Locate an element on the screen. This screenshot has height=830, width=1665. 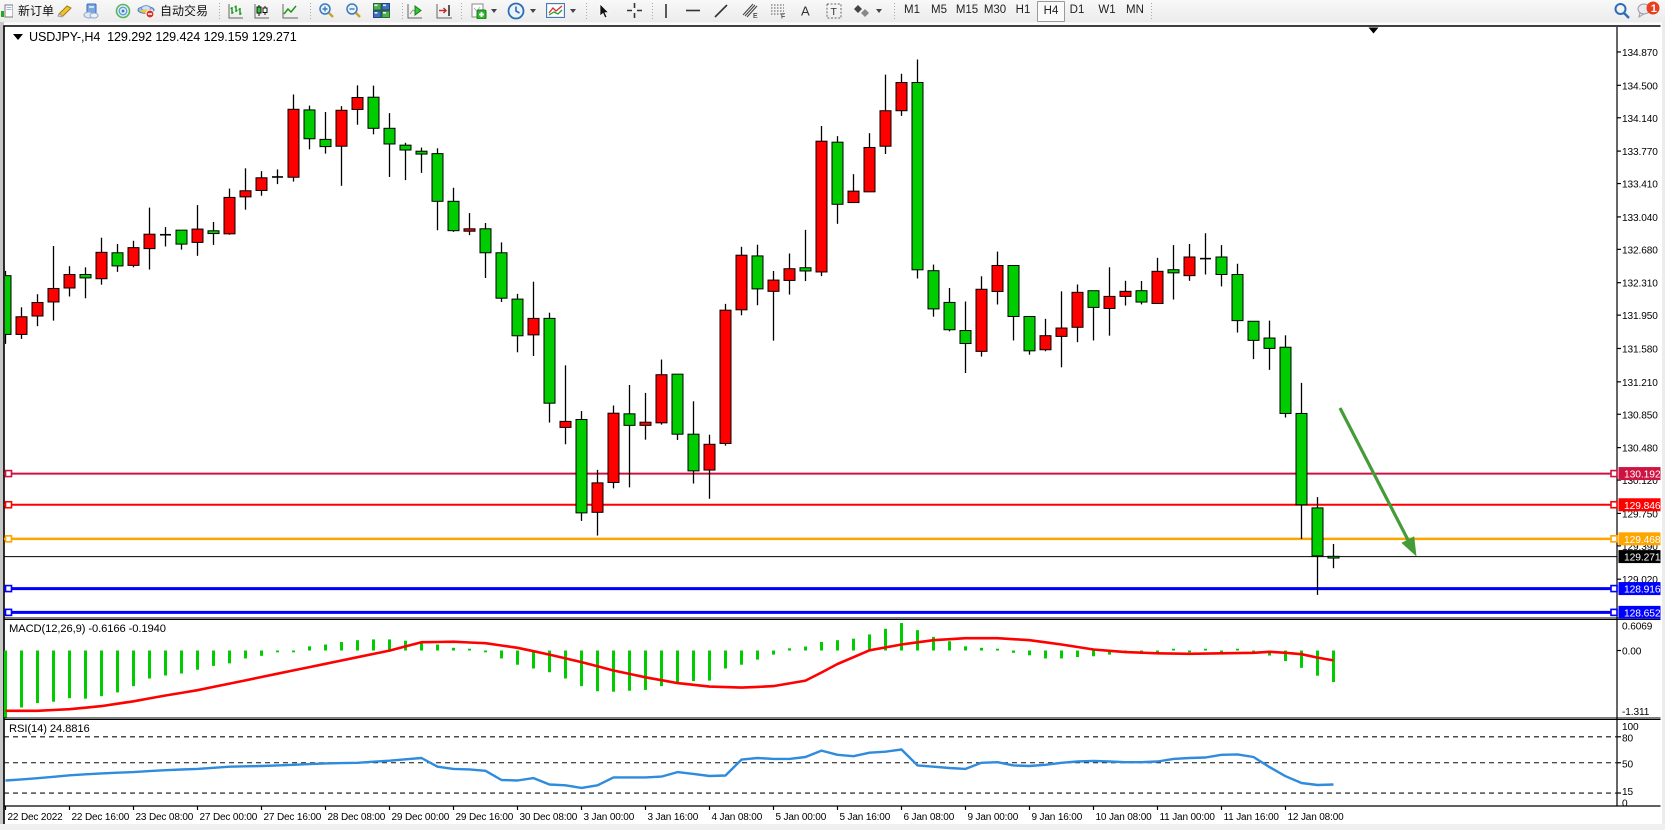
arrows-tool-icon is located at coordinates (862, 10).